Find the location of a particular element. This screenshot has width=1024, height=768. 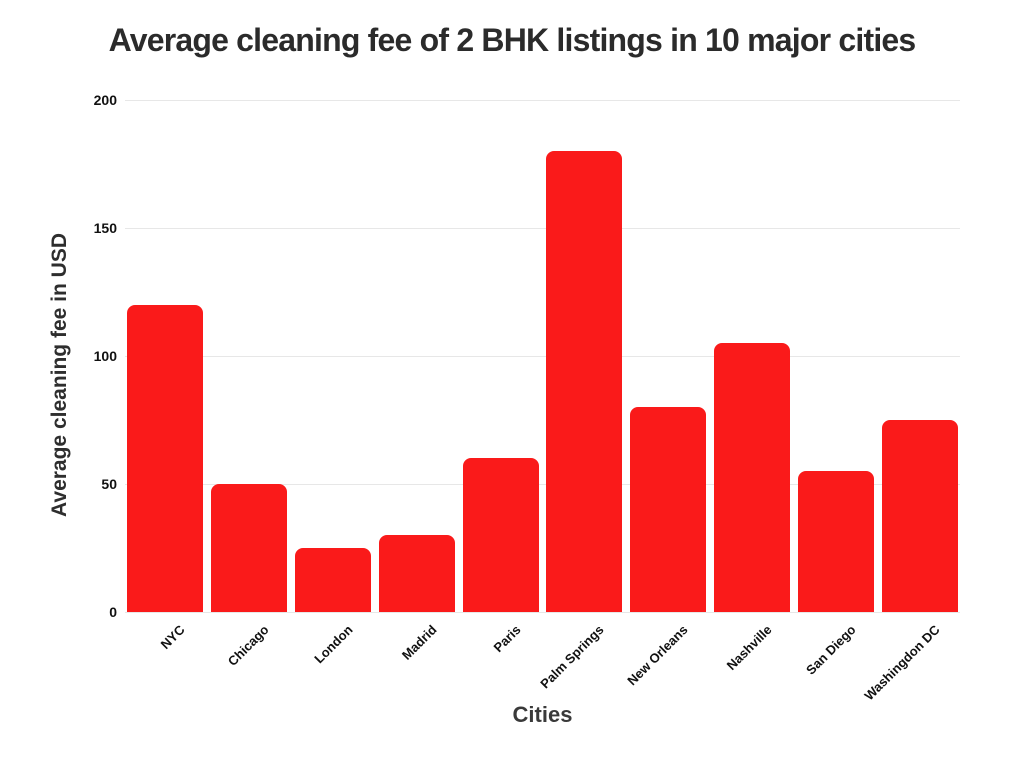

bar-paris is located at coordinates (500, 535).